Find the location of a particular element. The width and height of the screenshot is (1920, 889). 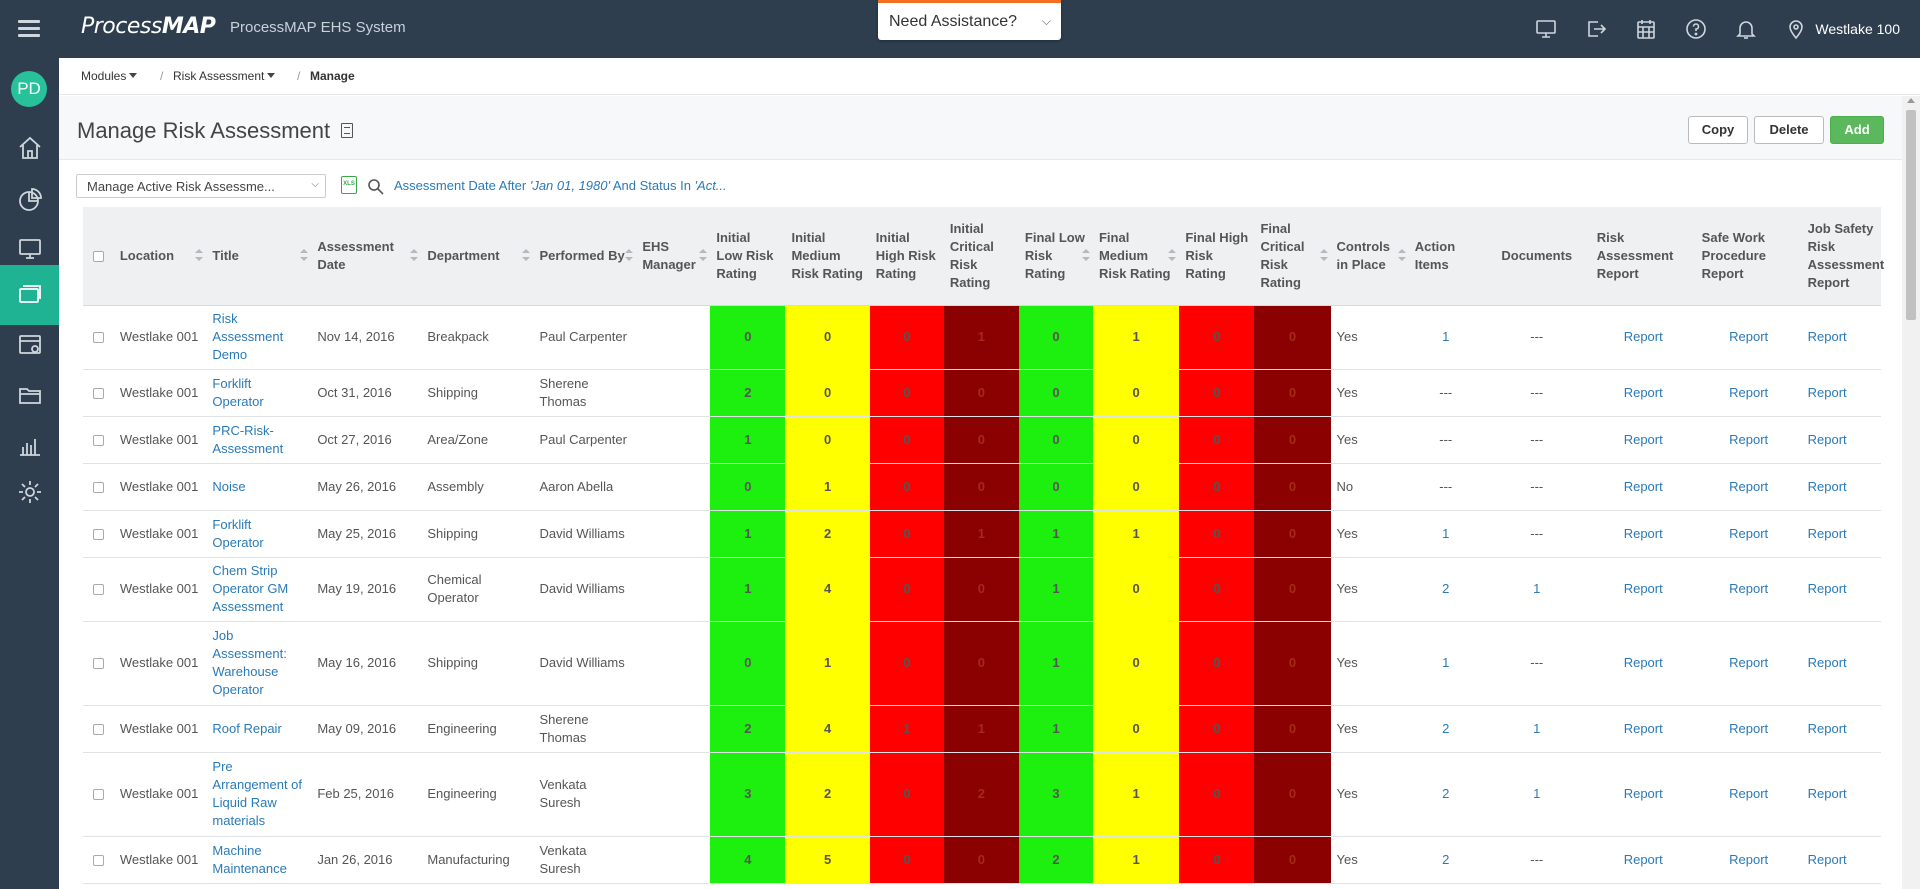

need-assistance-dropdown: Need Assistance? ⌵ is located at coordinates (969, 20).